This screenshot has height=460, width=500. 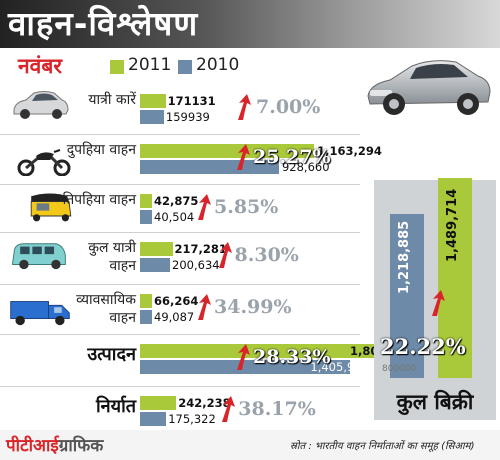 I want to click on value-label-2010: 928,660, so click(x=305, y=167).